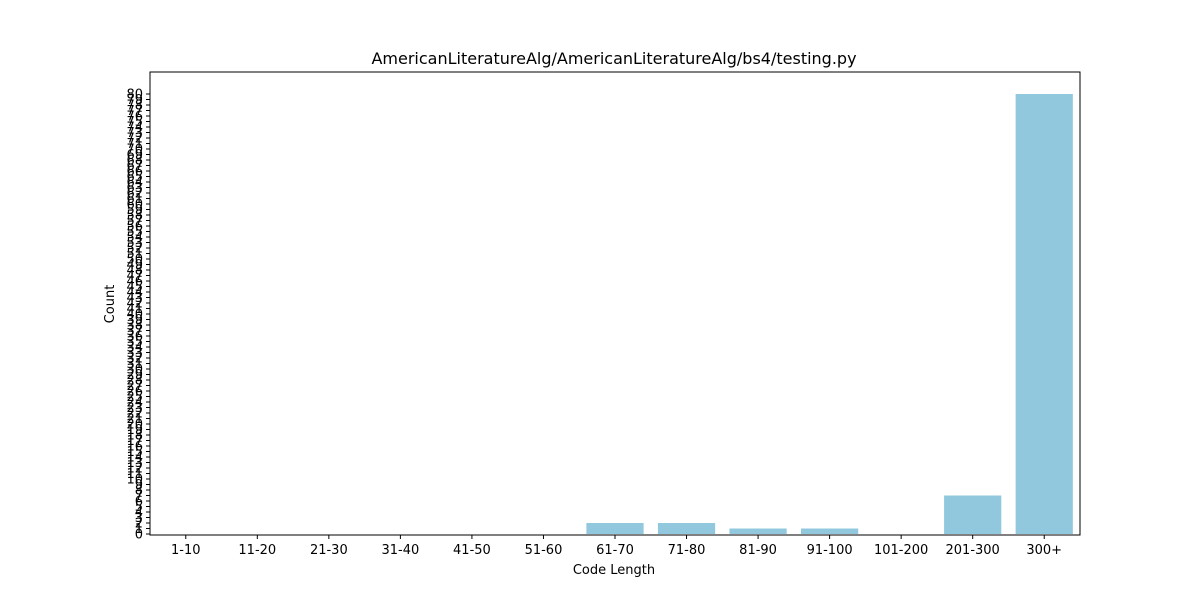 This screenshot has height=600, width=1200. I want to click on y-tick-label: 5, so click(139, 507).